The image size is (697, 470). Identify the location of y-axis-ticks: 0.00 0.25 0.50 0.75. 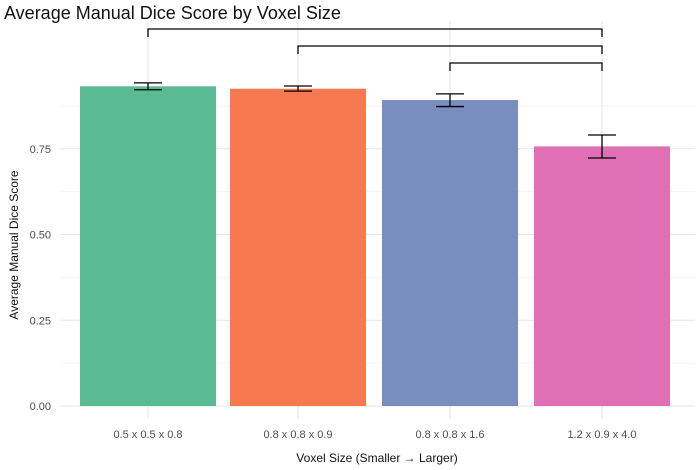
(40, 278).